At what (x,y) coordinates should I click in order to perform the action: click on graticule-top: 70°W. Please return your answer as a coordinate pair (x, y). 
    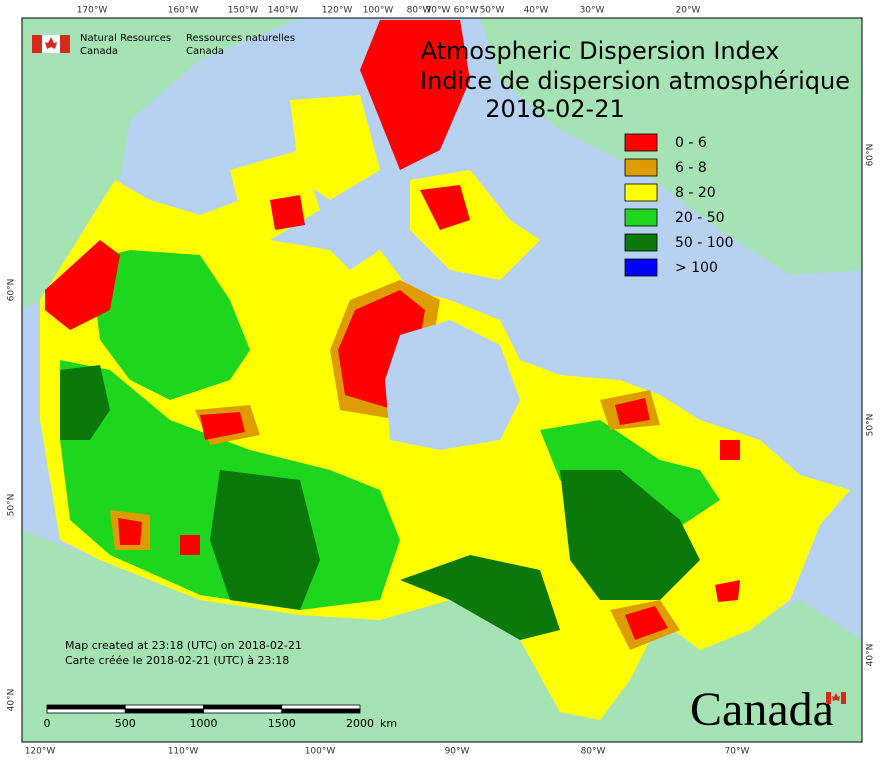
    Looking at the image, I should click on (438, 11).